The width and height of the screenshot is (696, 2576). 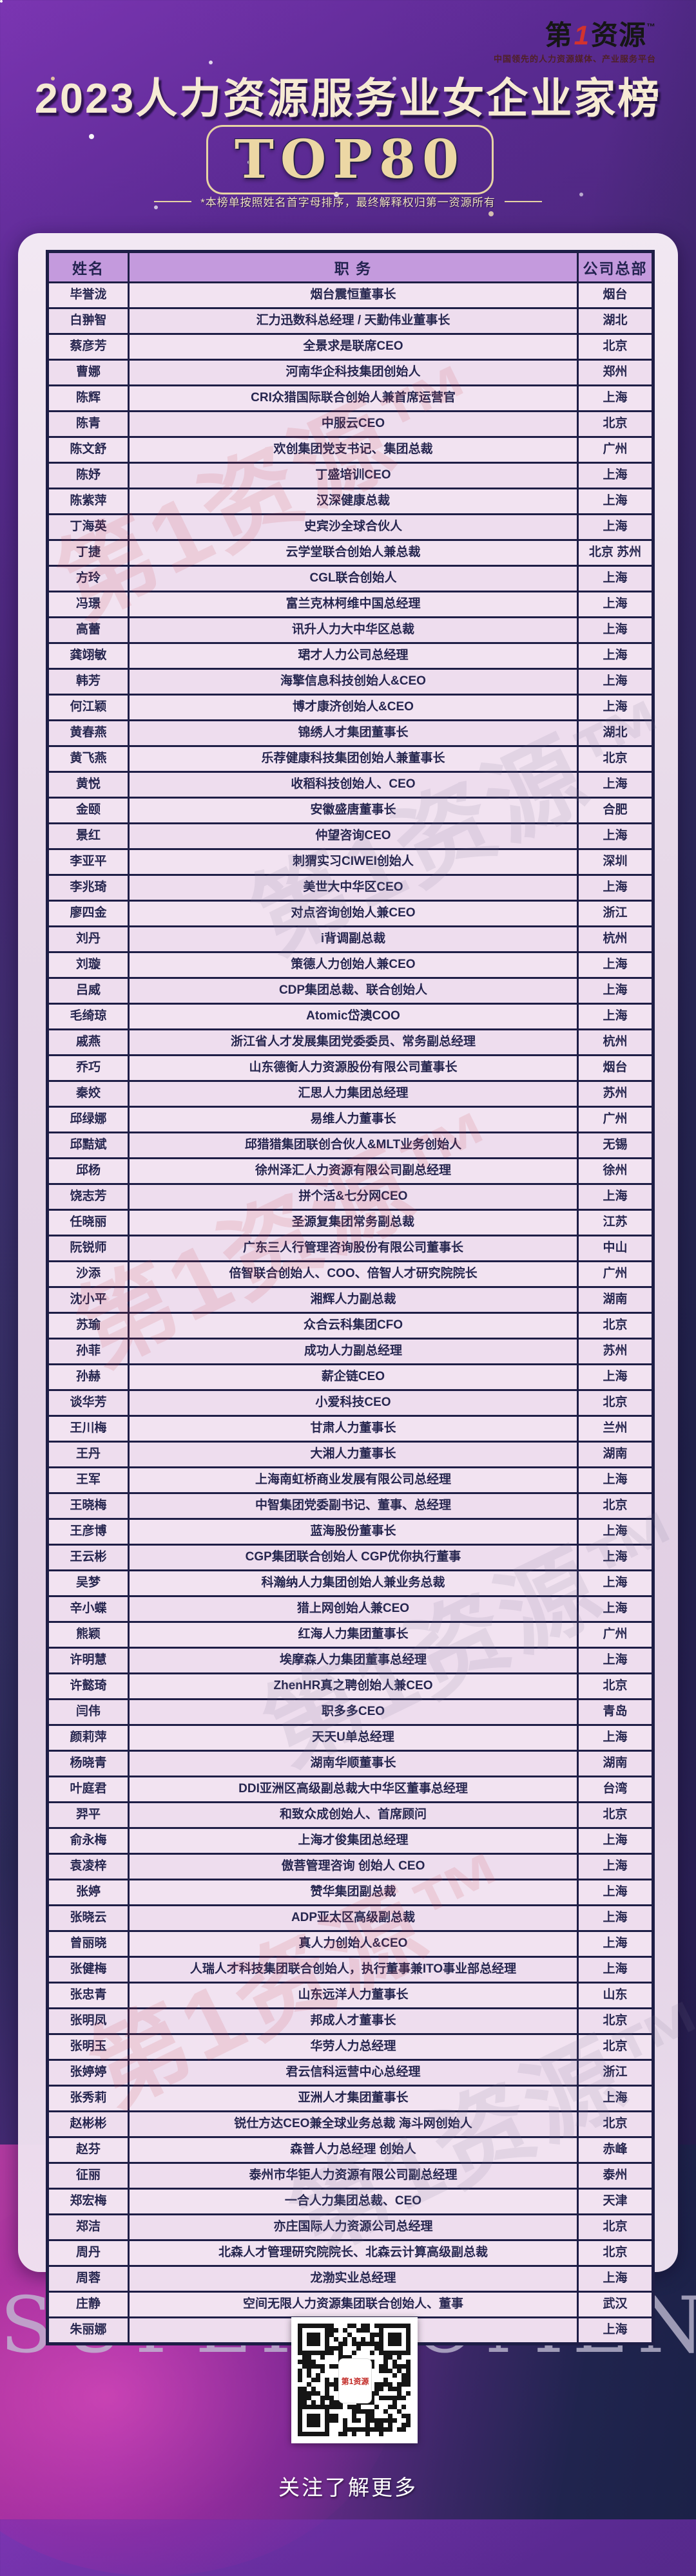 I want to click on table-row: 景红 仲望咨询CEO 上海, so click(x=350, y=836).